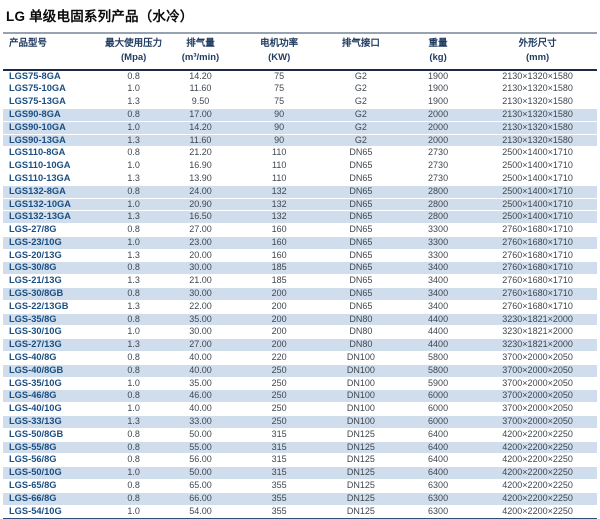 This screenshot has height=519, width=600. I want to click on col-header-displacement: 排气量 (m³/min), so click(200, 51).